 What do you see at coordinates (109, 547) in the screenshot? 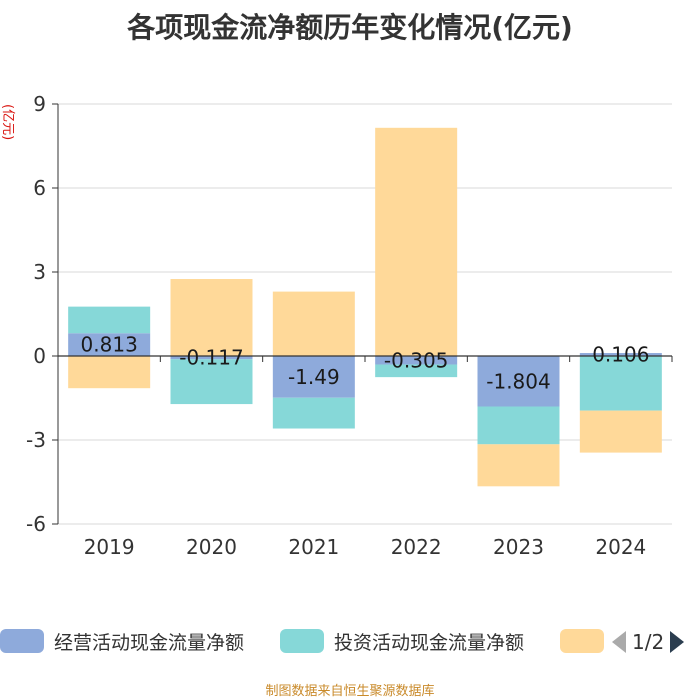
I see `x-tick-label: 2019` at bounding box center [109, 547].